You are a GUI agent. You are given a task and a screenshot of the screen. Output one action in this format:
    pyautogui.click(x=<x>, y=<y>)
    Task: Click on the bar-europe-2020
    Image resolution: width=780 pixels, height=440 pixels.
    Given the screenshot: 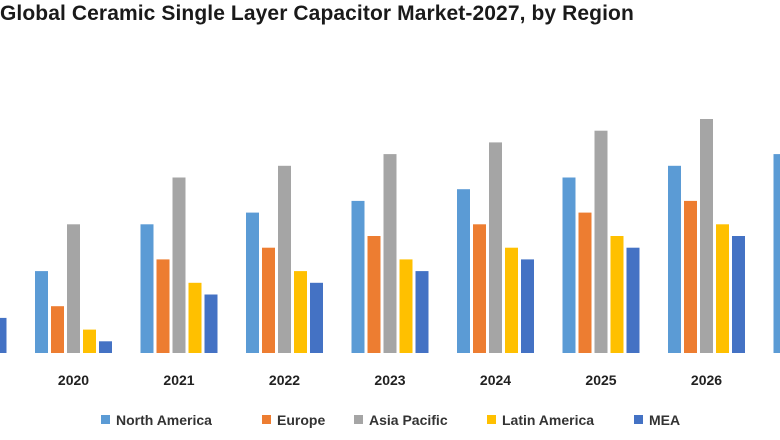 What is the action you would take?
    pyautogui.click(x=57, y=329)
    